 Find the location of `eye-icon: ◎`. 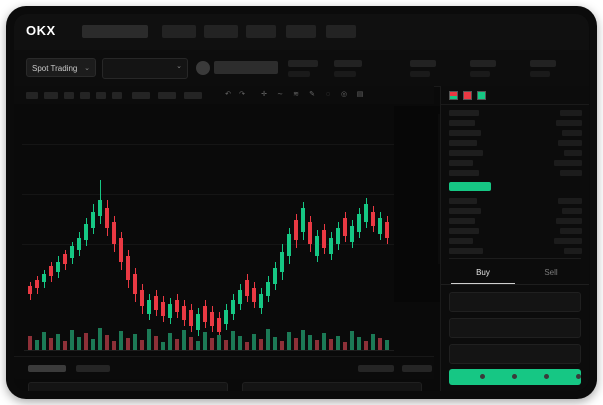

eye-icon: ◎ is located at coordinates (344, 94).